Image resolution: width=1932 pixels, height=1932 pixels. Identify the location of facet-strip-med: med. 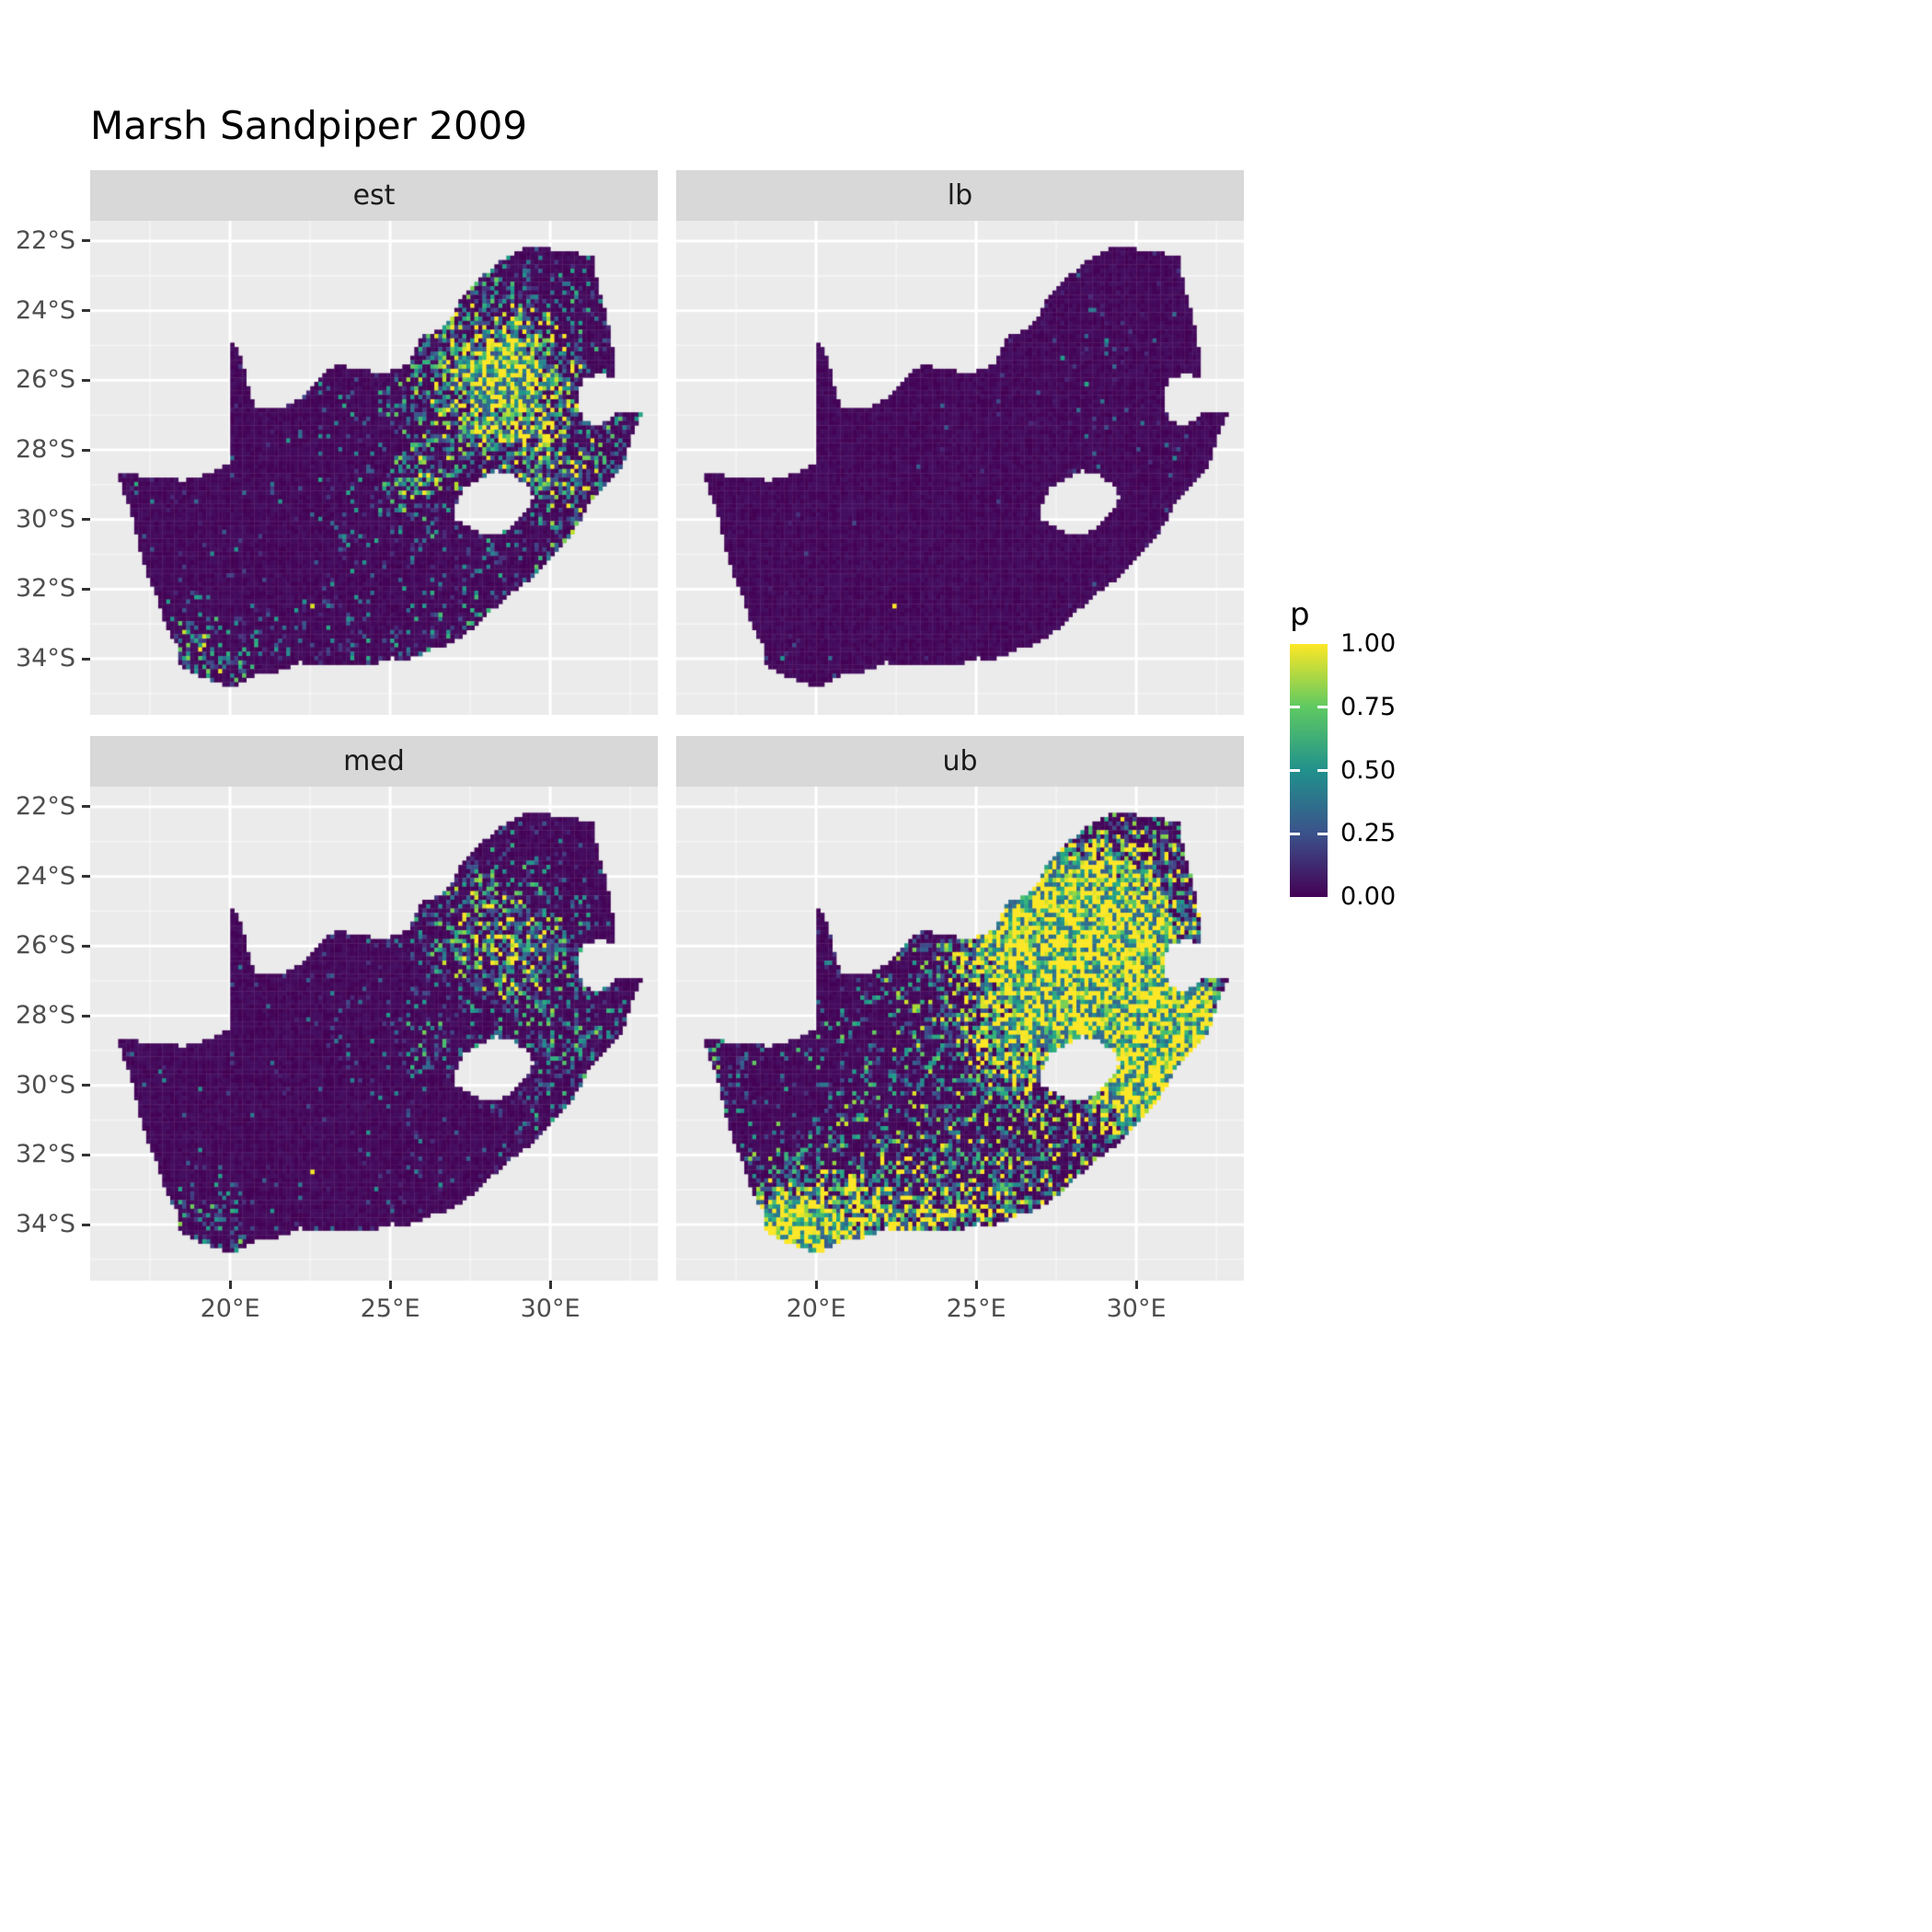
(374, 761).